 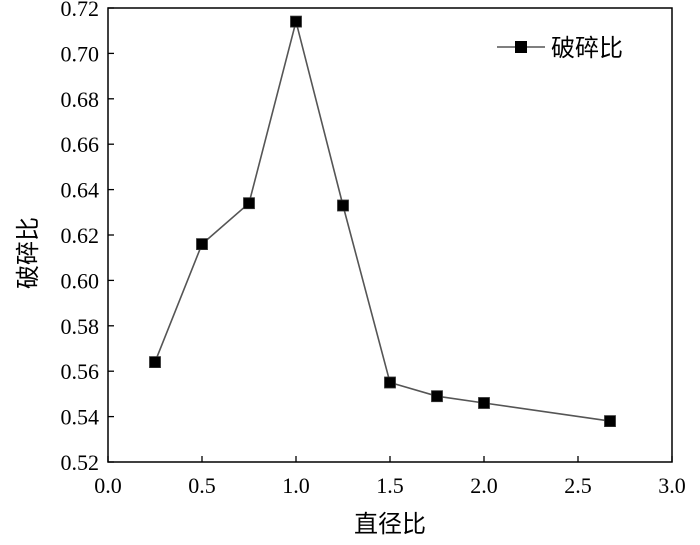 I want to click on x-tick-label: 2.0, so click(x=484, y=485).